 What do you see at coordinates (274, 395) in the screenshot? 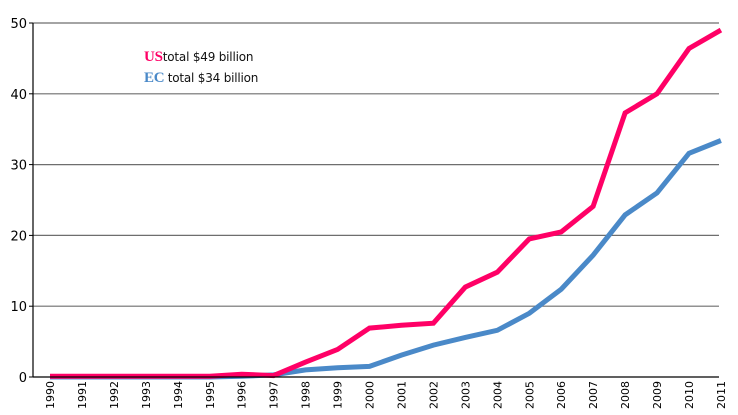
I see `x-tick-label: 1997` at bounding box center [274, 395].